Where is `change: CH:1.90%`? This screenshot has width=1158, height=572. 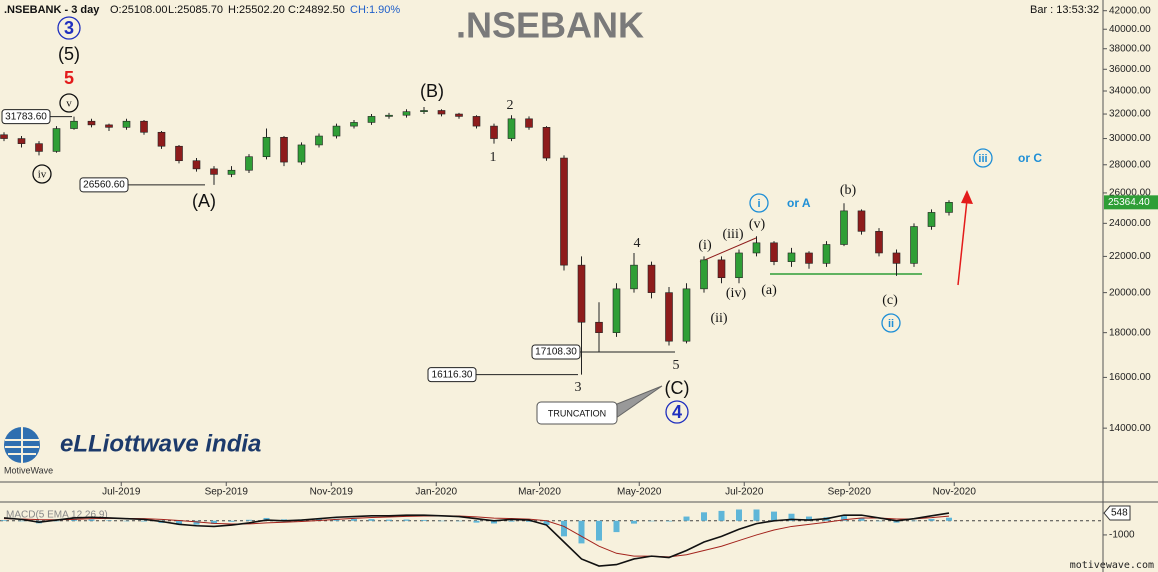 change: CH:1.90% is located at coordinates (375, 10).